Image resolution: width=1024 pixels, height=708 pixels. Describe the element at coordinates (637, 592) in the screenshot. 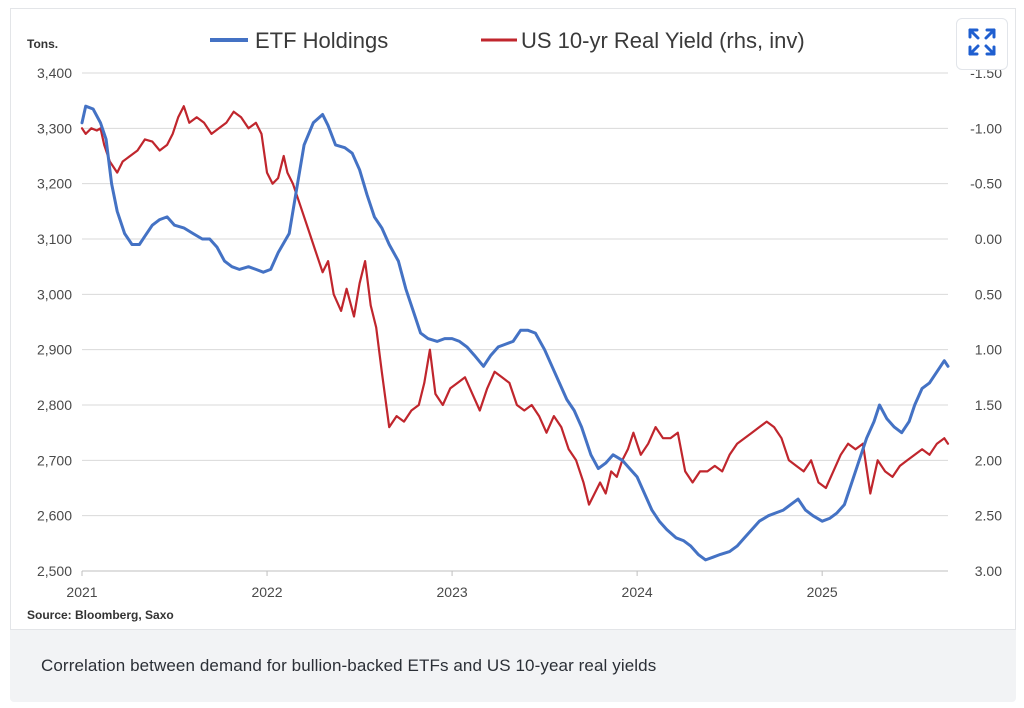

I see `x-tick-label: 2024` at that location.